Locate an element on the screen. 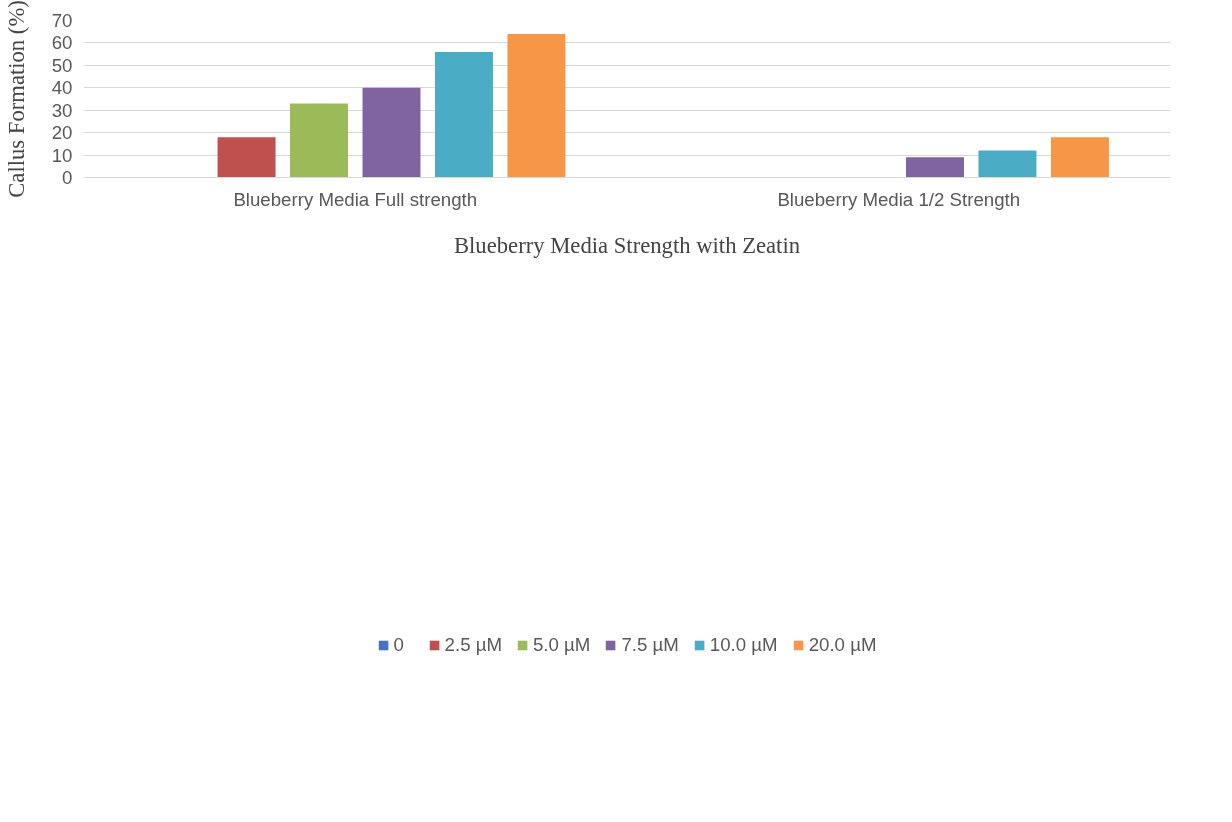 The height and width of the screenshot is (822, 1232). y-tick-label: 40 is located at coordinates (62, 88).